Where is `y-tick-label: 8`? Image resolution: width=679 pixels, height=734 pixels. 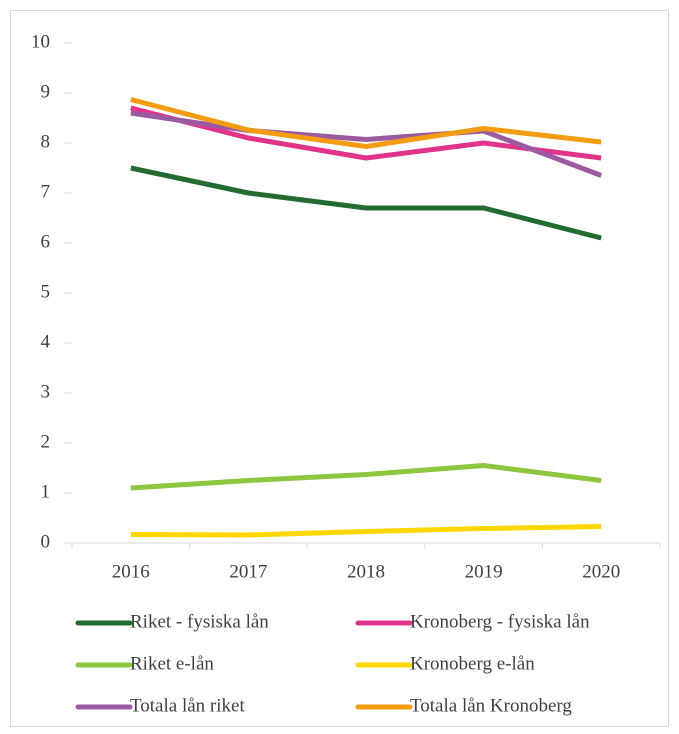
y-tick-label: 8 is located at coordinates (46, 141).